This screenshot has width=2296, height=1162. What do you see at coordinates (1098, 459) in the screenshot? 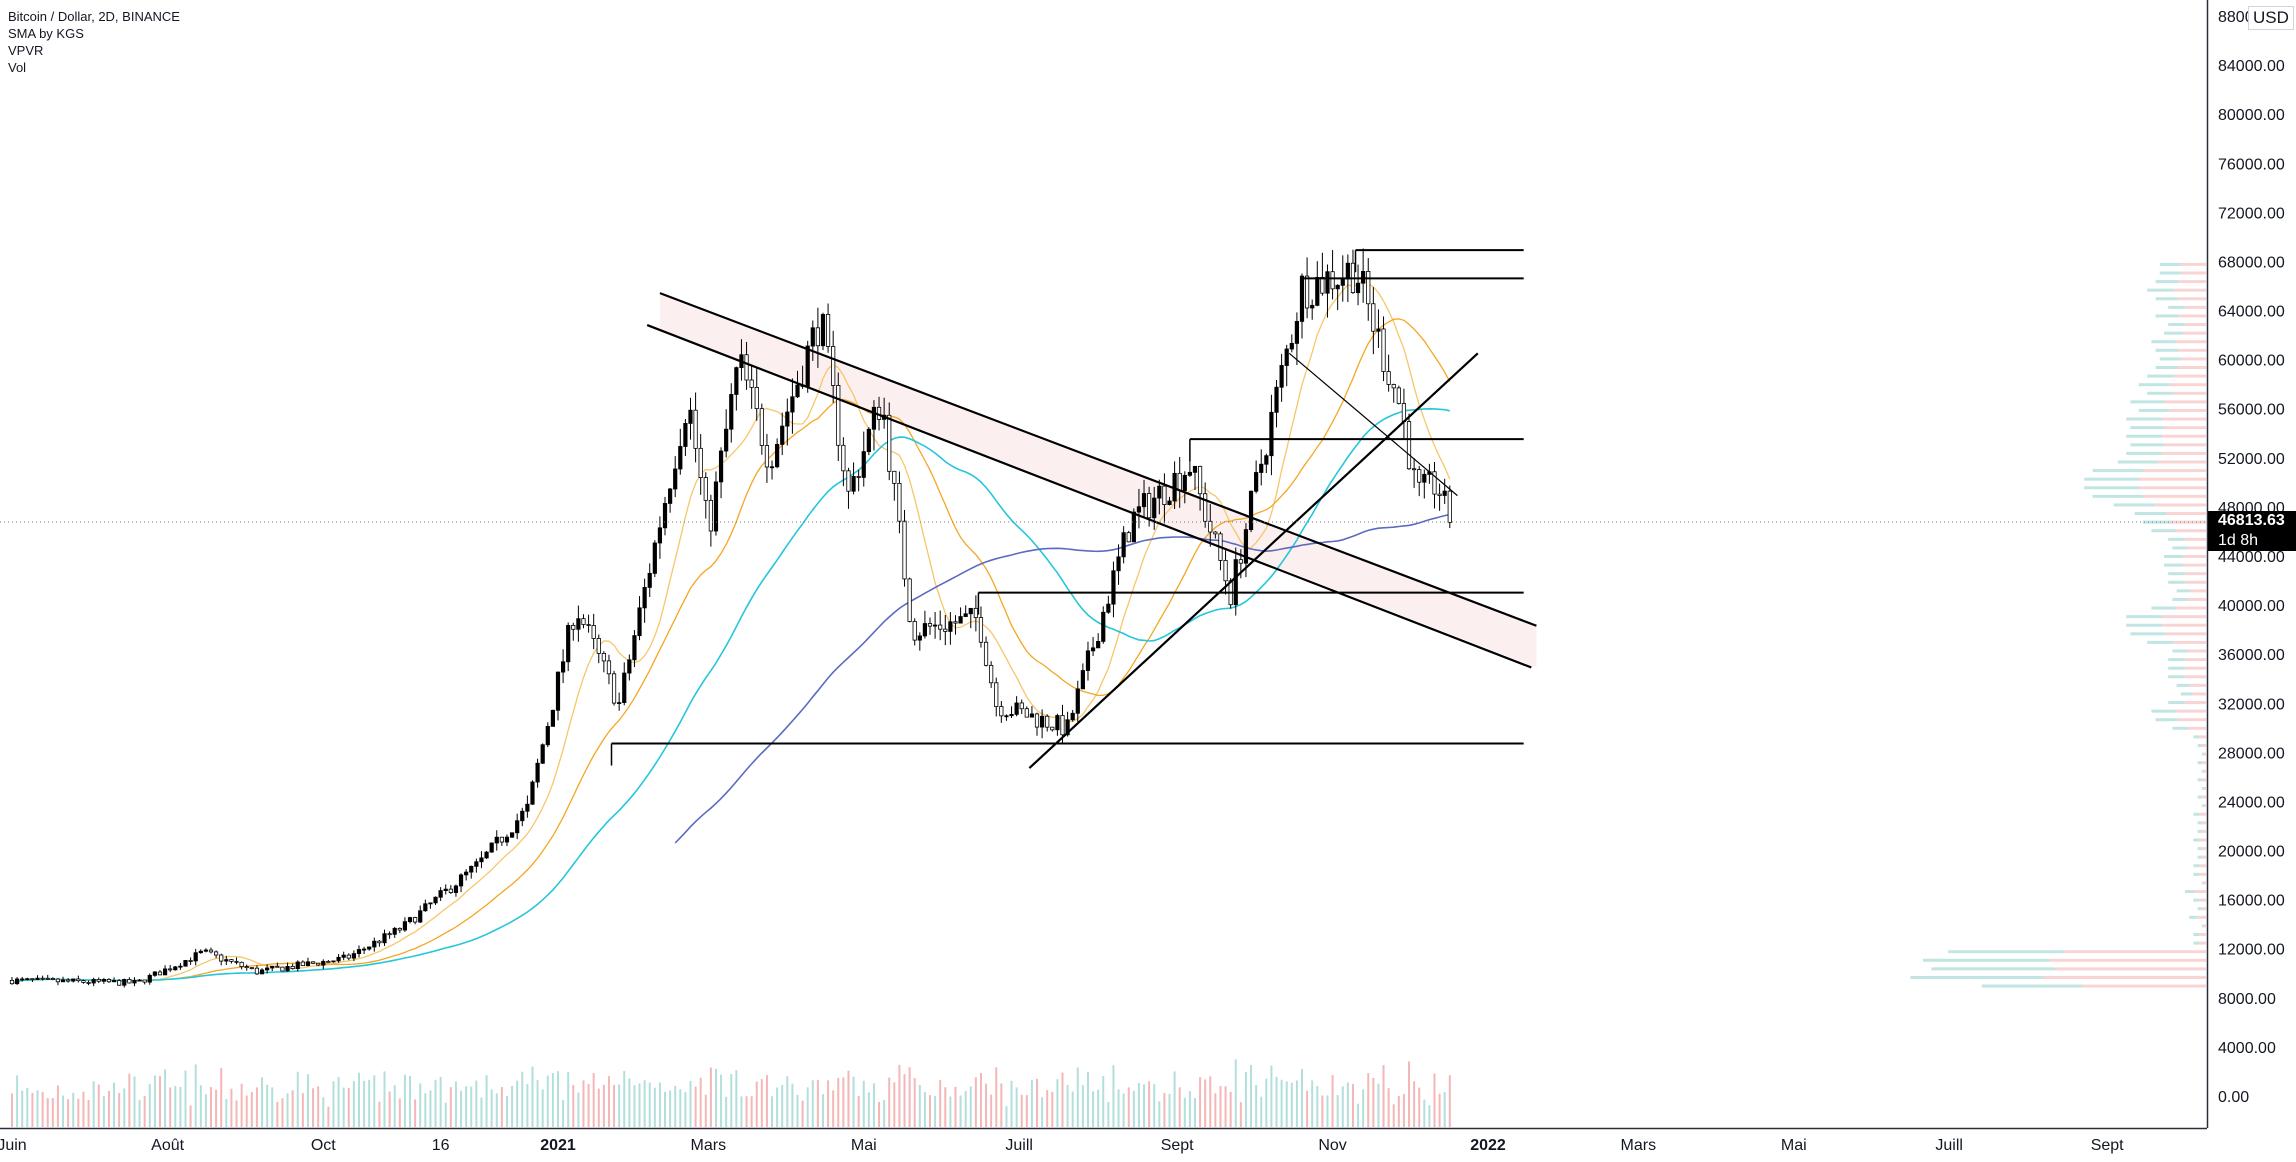
I see `channel-upper-line` at bounding box center [1098, 459].